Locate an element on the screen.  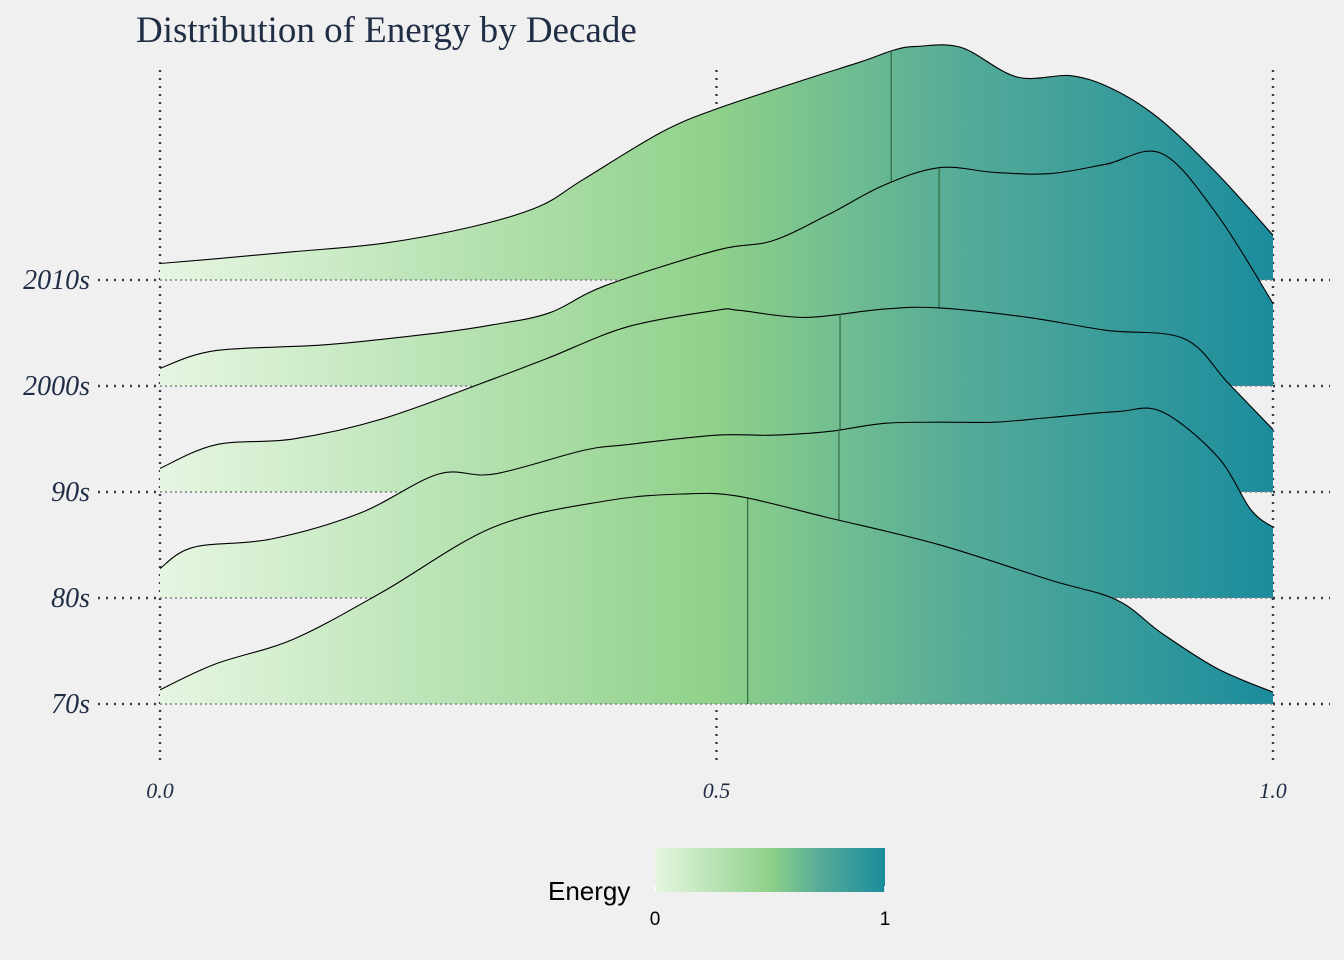
y-tick-label: 80s is located at coordinates (70, 598).